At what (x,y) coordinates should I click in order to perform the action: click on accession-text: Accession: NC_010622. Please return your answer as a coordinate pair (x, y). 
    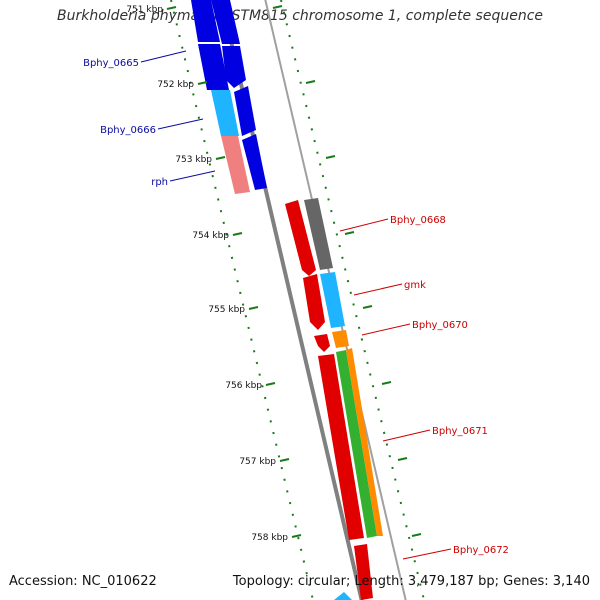
    Looking at the image, I should click on (83, 581).